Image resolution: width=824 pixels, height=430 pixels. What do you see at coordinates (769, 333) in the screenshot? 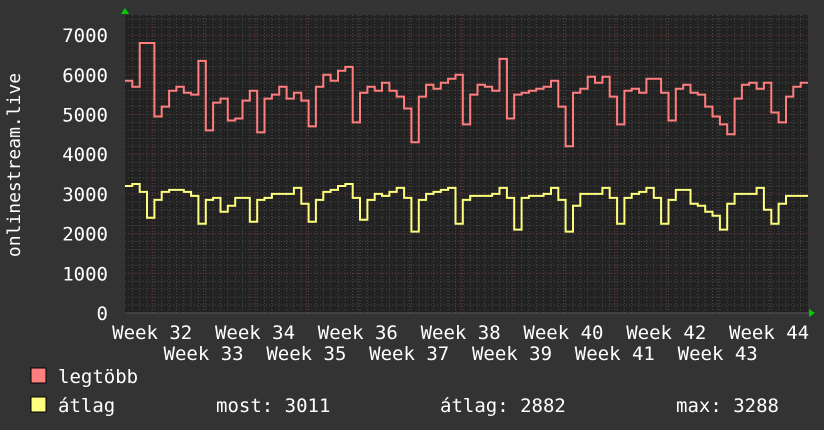
I see `x-tick-label: Week 44` at bounding box center [769, 333].